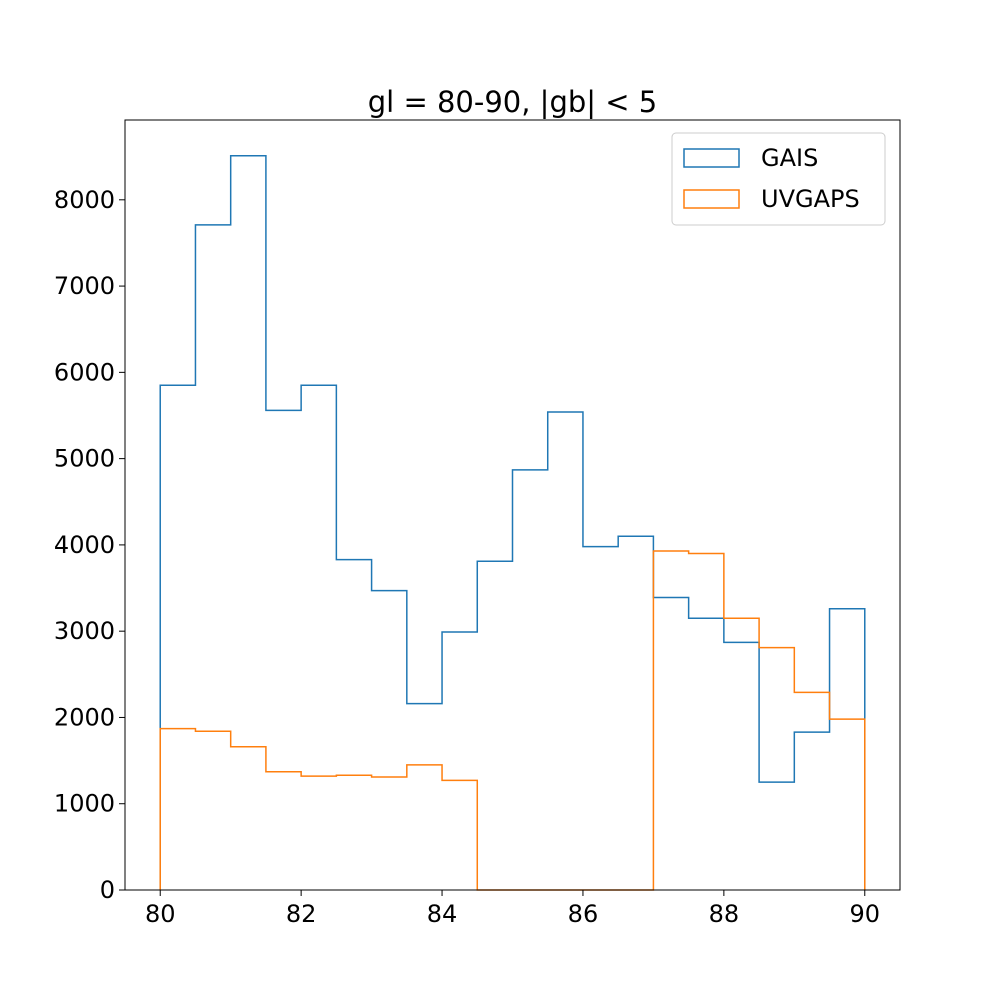  What do you see at coordinates (711, 158) in the screenshot?
I see `legend-swatch-gais` at bounding box center [711, 158].